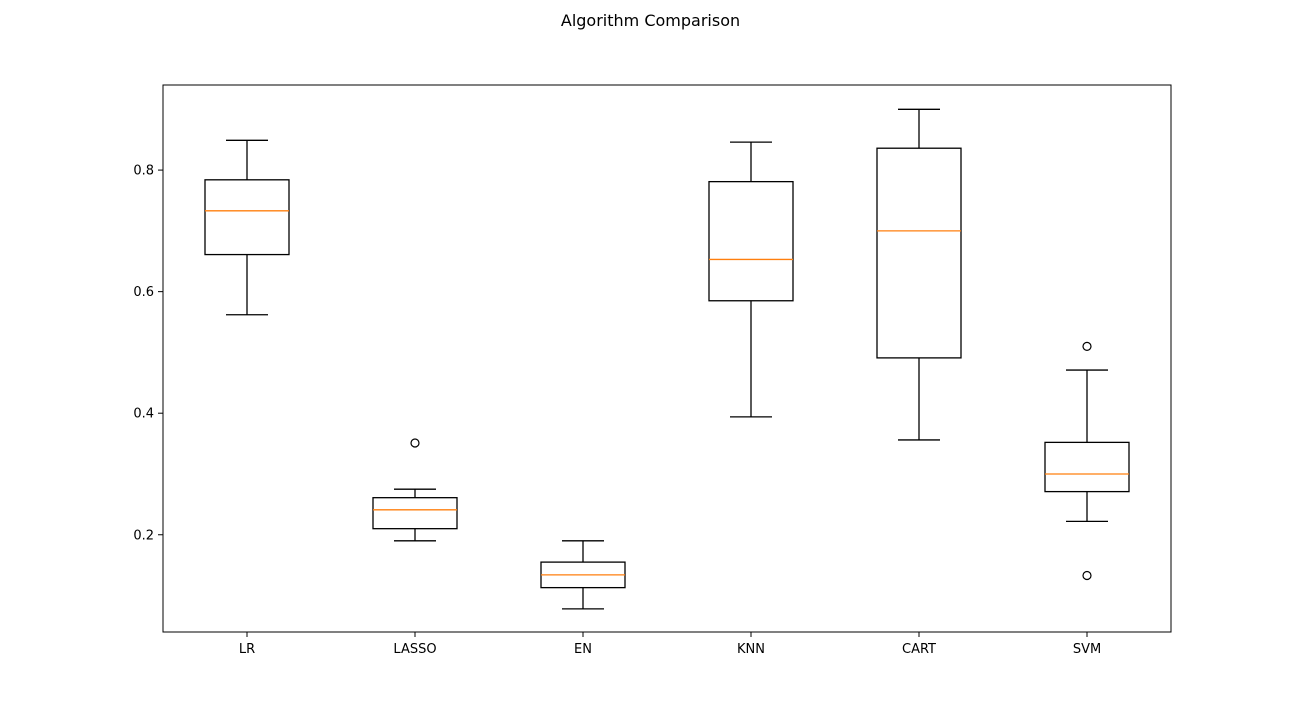 The height and width of the screenshot is (714, 1301). What do you see at coordinates (1087, 649) in the screenshot?
I see `x-tick-label-svm: SVM` at bounding box center [1087, 649].